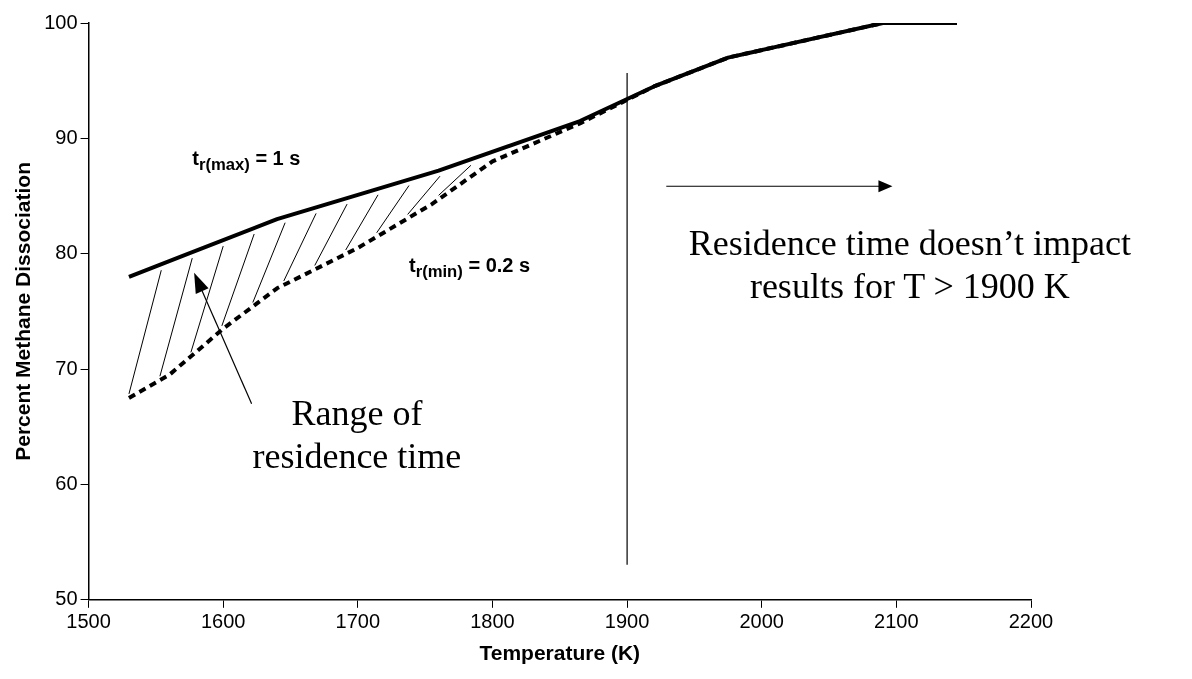  I want to click on x-axis-title: Temperature (K), so click(560, 653).